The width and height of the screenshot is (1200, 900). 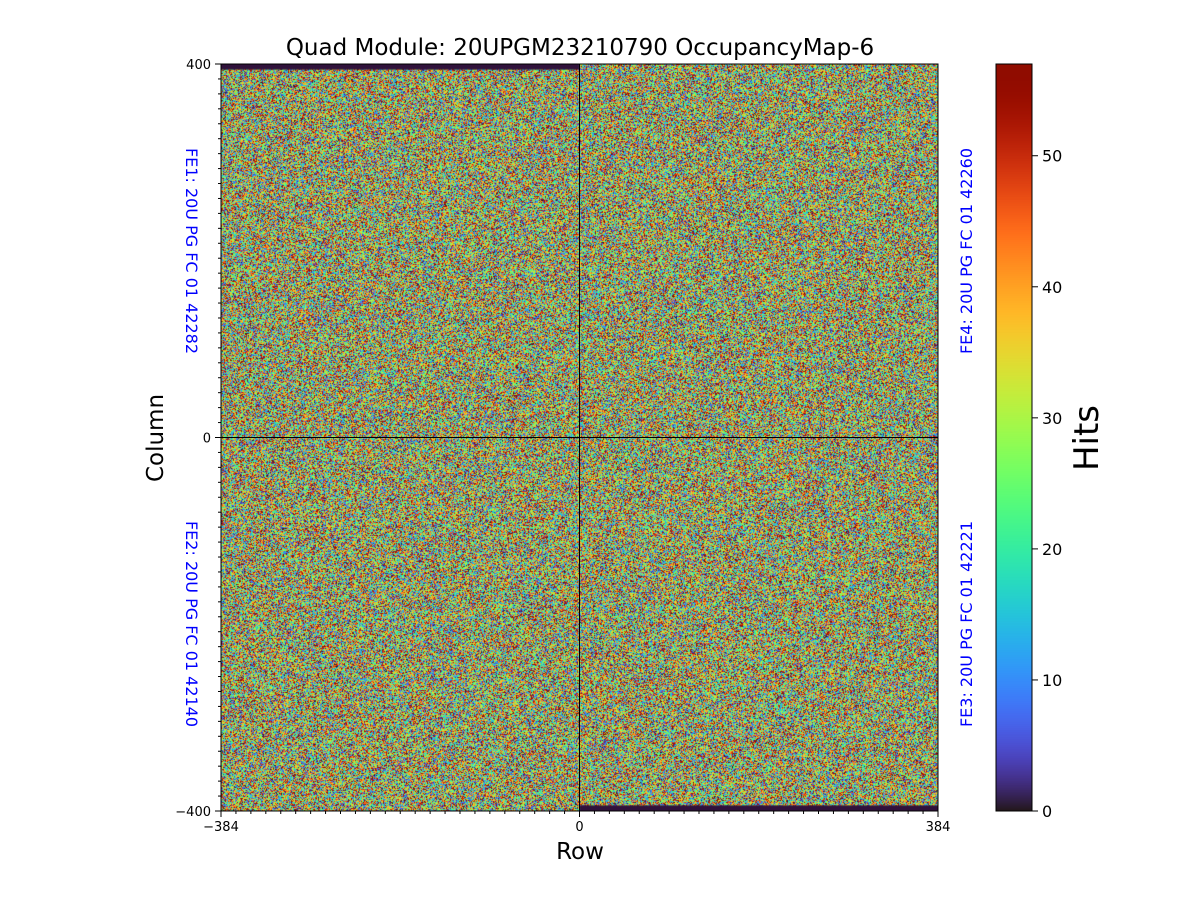 What do you see at coordinates (1052, 680) in the screenshot?
I see `colorbar-tick-label: 10` at bounding box center [1052, 680].